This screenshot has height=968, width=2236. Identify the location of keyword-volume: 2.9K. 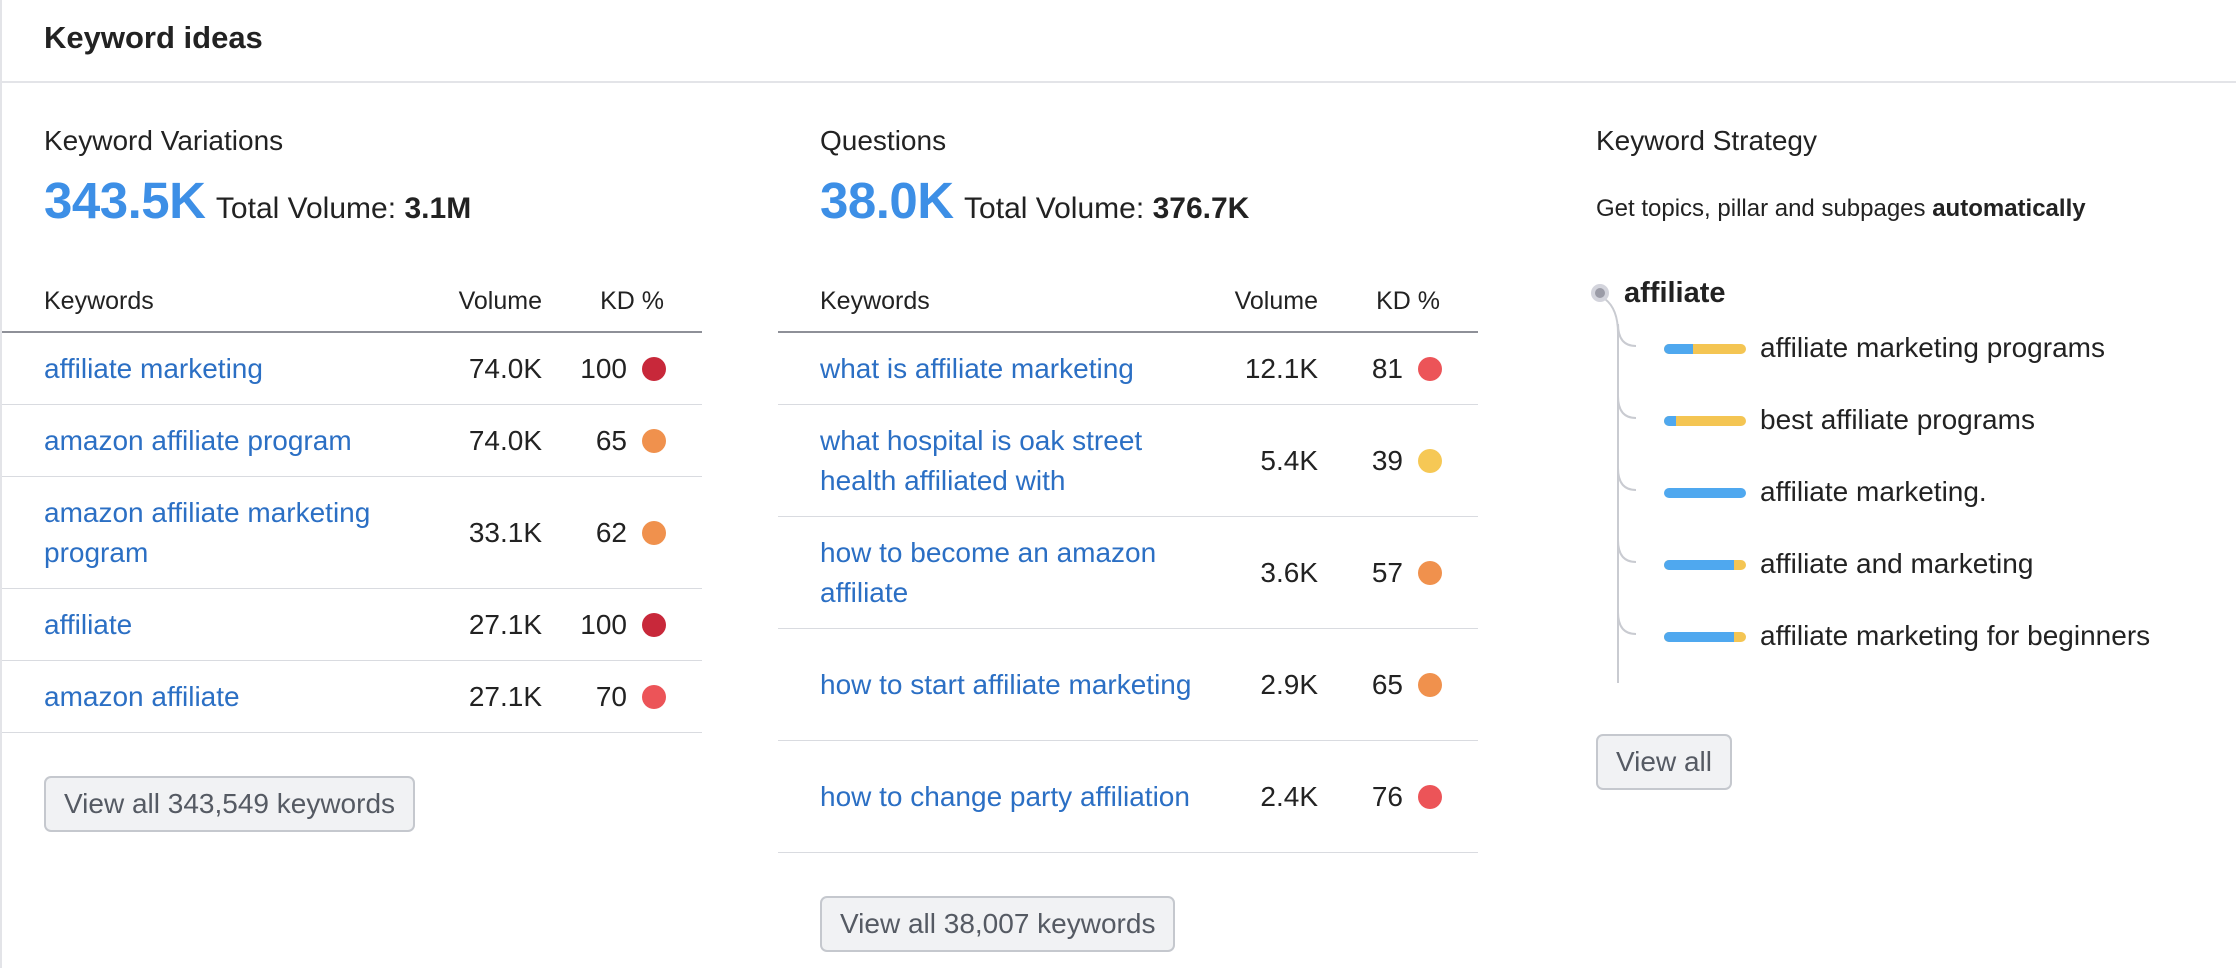
(1289, 684).